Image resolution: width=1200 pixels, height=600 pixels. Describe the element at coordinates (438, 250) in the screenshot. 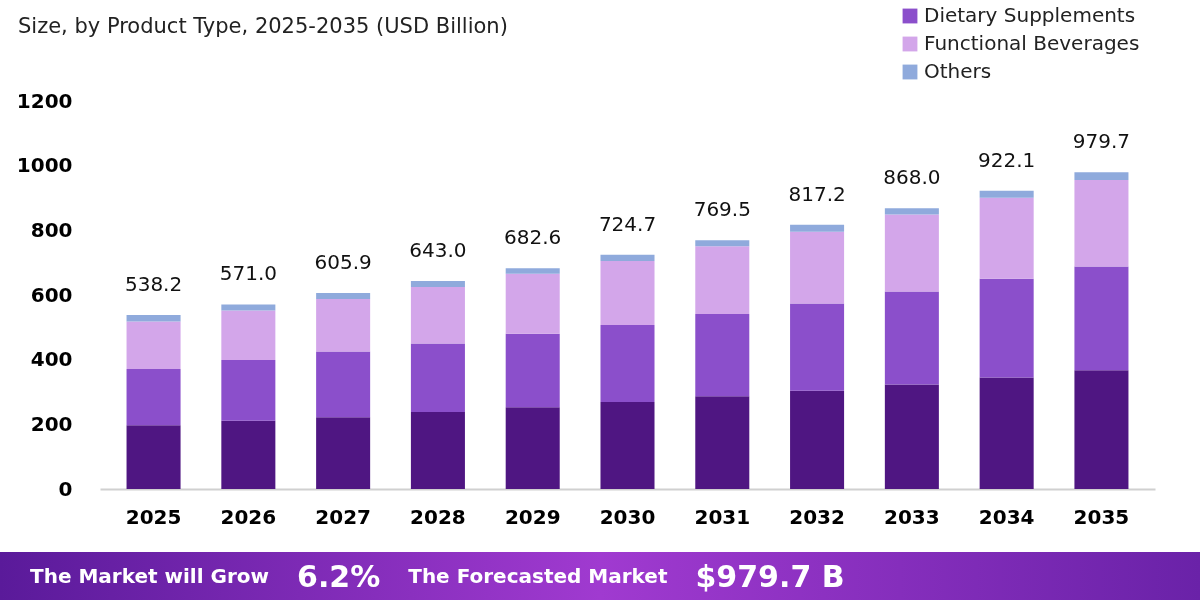

I see `total-label: 643.0` at that location.